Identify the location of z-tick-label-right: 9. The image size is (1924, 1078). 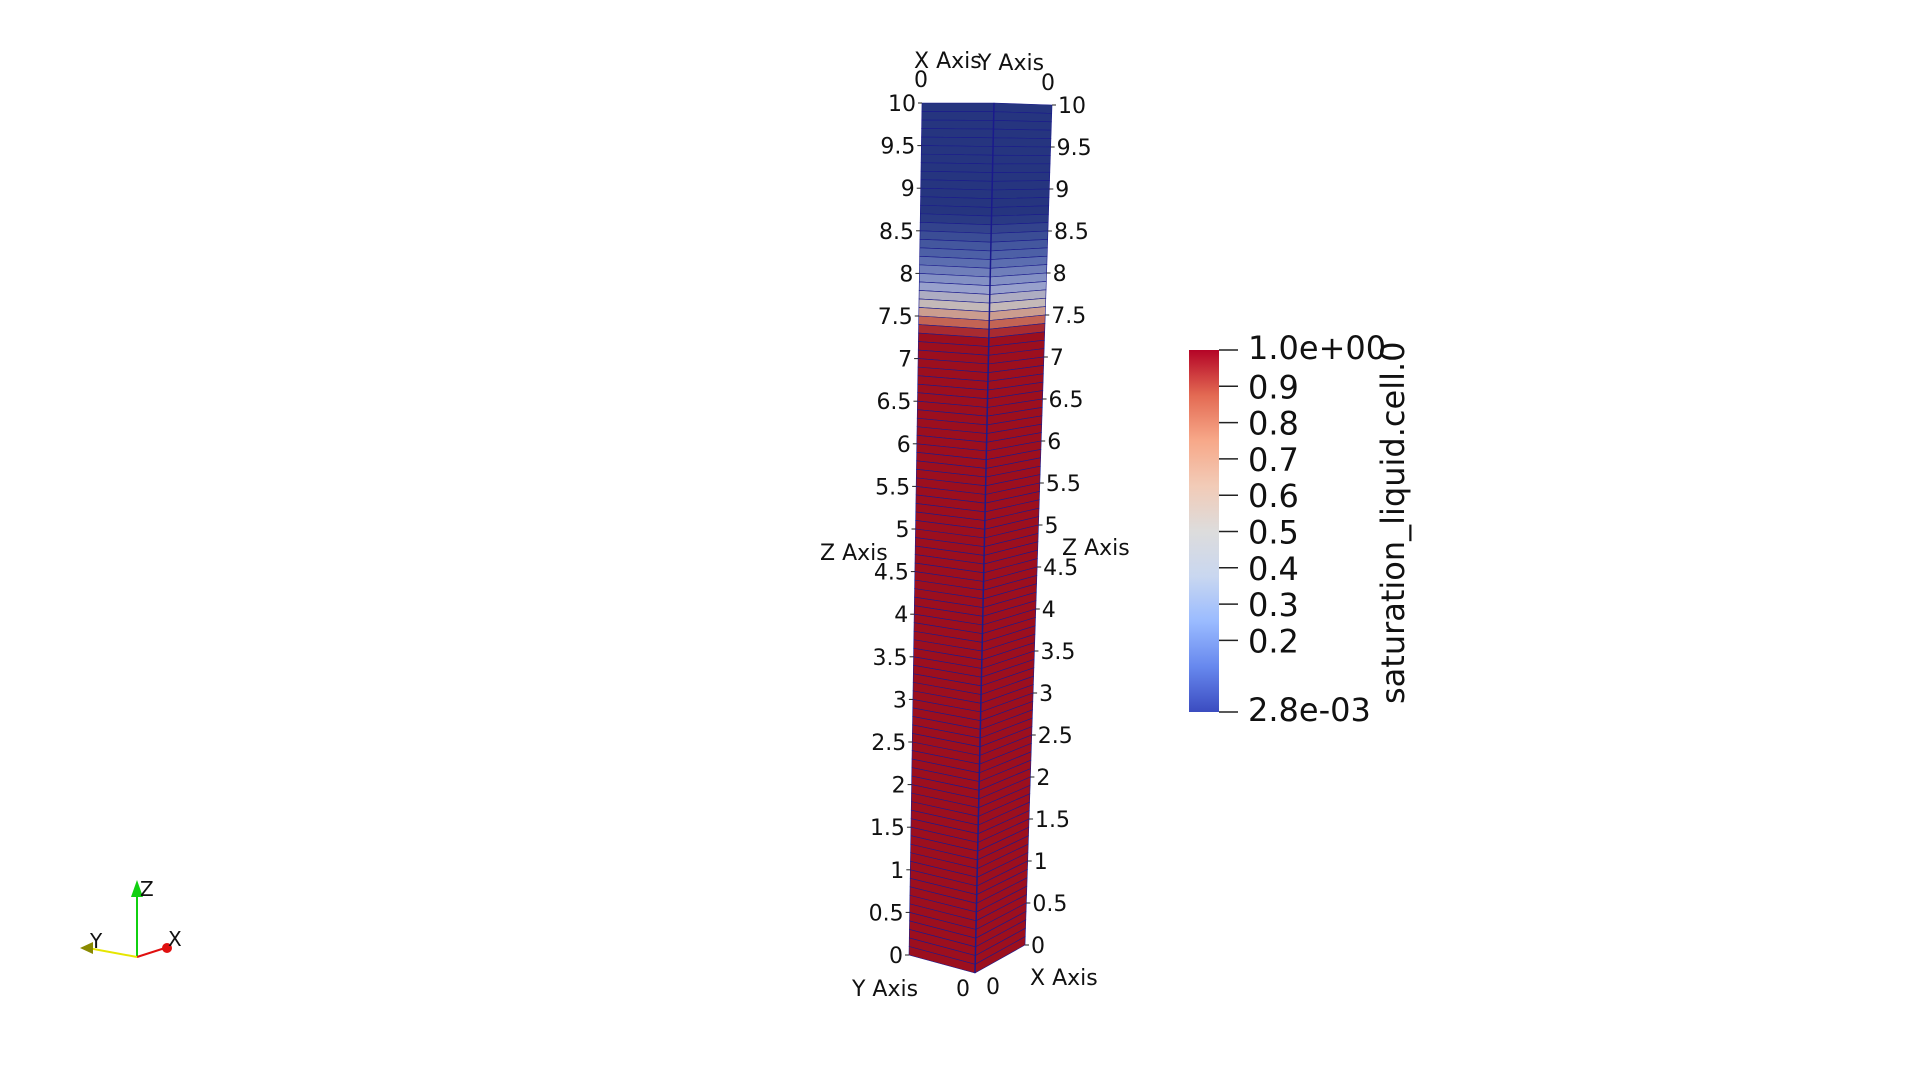
(1062, 190).